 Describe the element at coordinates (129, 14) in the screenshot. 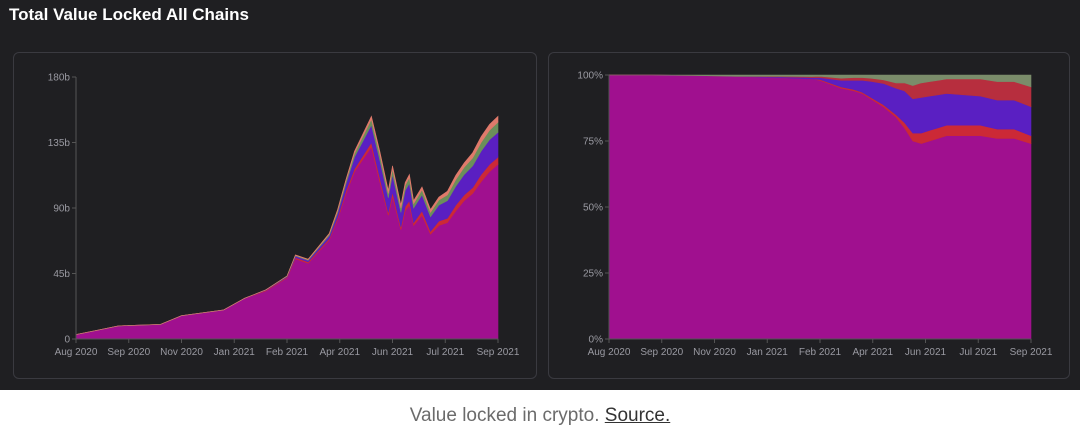

I see `page-title: Total Value Locked All Chains` at that location.